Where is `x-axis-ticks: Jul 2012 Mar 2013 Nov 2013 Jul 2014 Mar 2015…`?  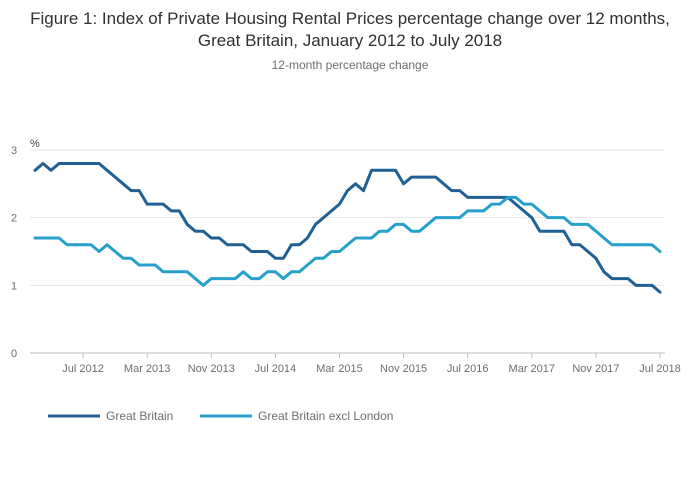 x-axis-ticks: Jul 2012 Mar 2013 Nov 2013 Jul 2014 Mar 2015… is located at coordinates (371, 364).